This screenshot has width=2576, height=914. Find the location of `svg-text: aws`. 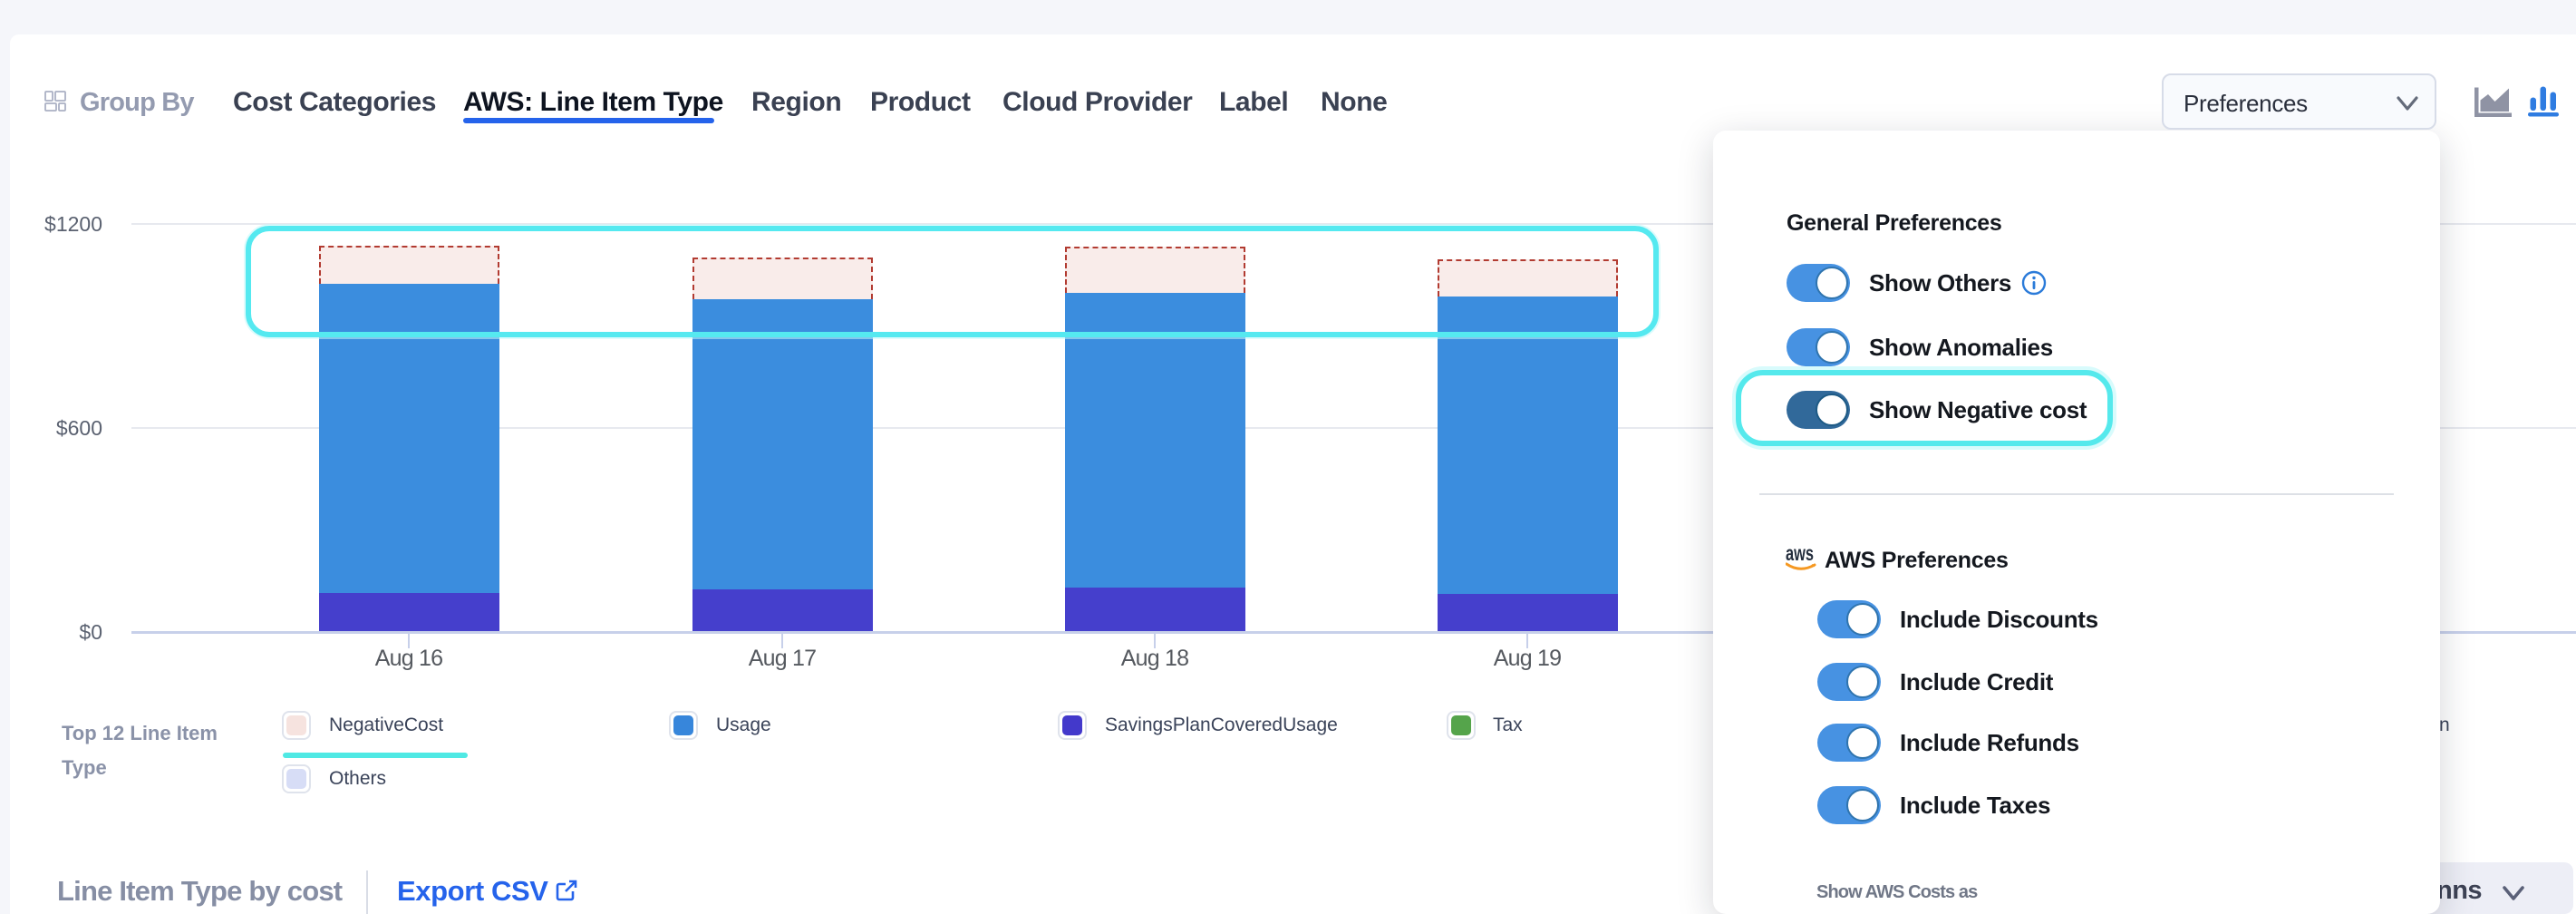

svg-text: aws is located at coordinates (1800, 554).